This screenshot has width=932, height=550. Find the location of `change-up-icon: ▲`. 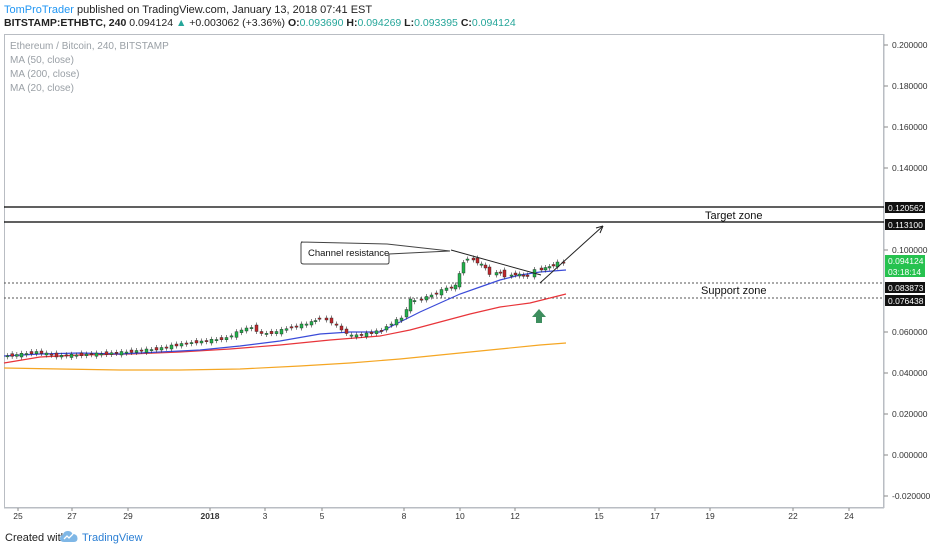

change-up-icon: ▲ is located at coordinates (181, 23).